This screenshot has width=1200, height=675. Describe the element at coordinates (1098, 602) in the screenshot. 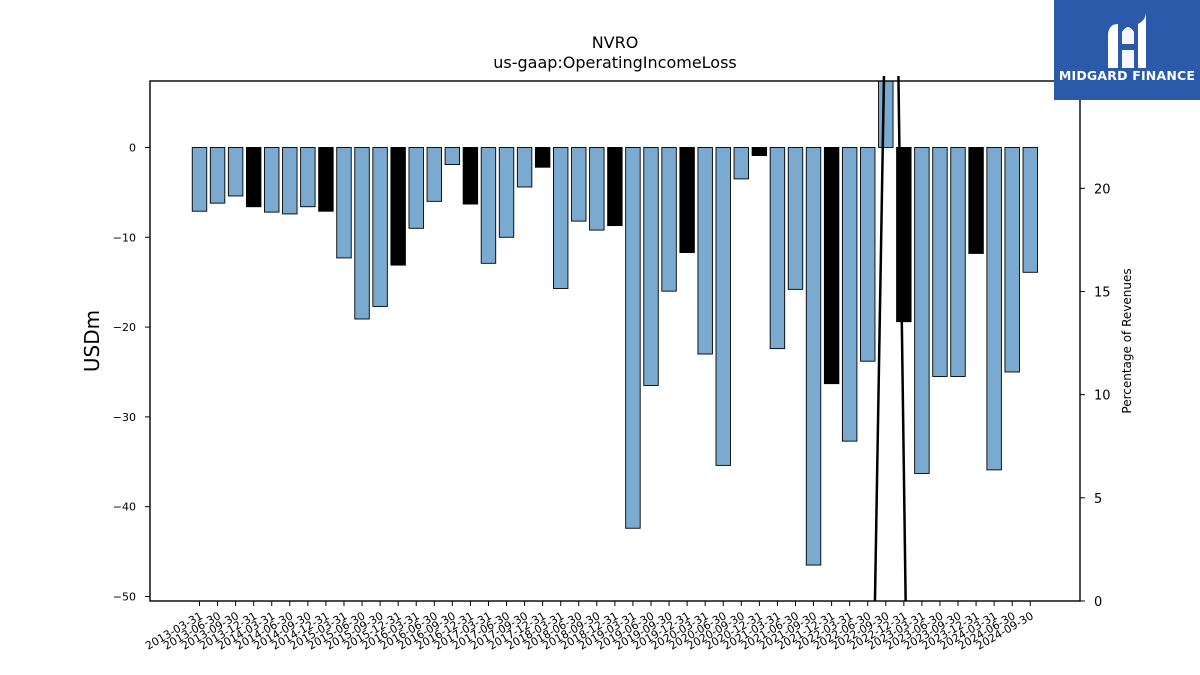

I see `y2-tick-label: 0` at that location.